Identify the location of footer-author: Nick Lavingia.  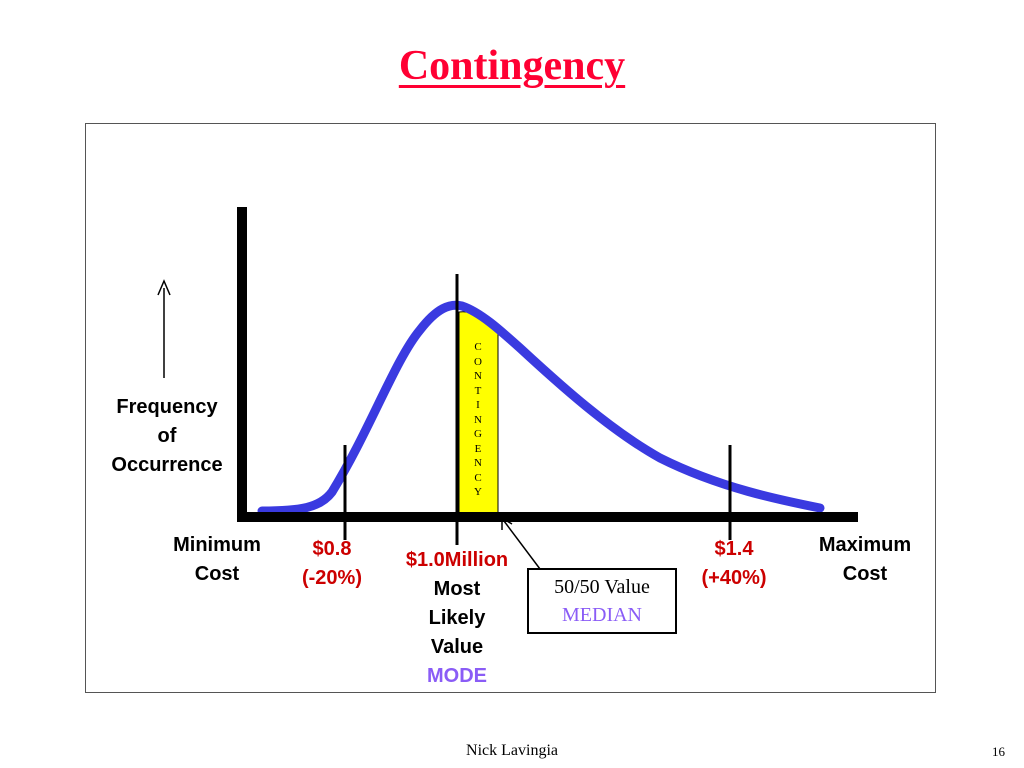
(512, 750).